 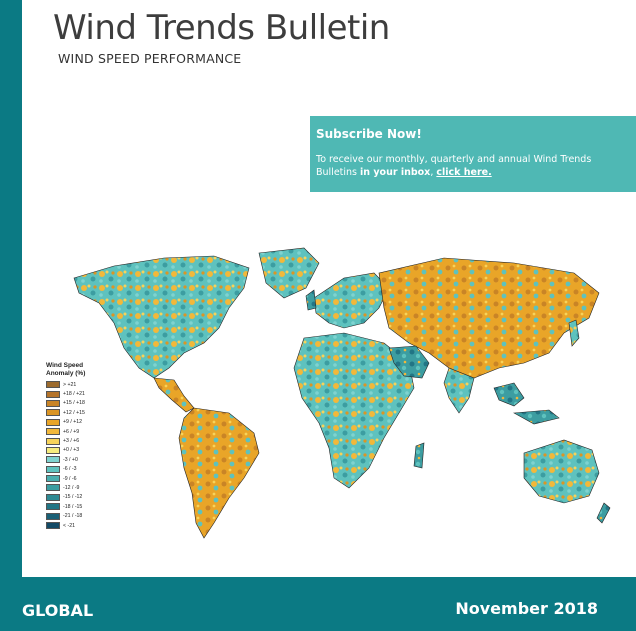 What do you see at coordinates (73, 516) in the screenshot?
I see `legend-label: -21 / -18` at bounding box center [73, 516].